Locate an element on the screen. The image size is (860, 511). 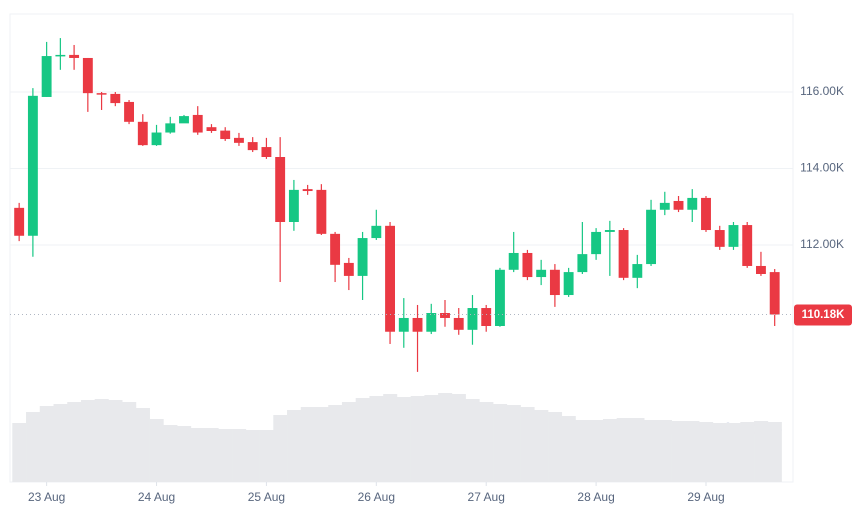
x-tick-label: 26 Aug is located at coordinates (376, 497).